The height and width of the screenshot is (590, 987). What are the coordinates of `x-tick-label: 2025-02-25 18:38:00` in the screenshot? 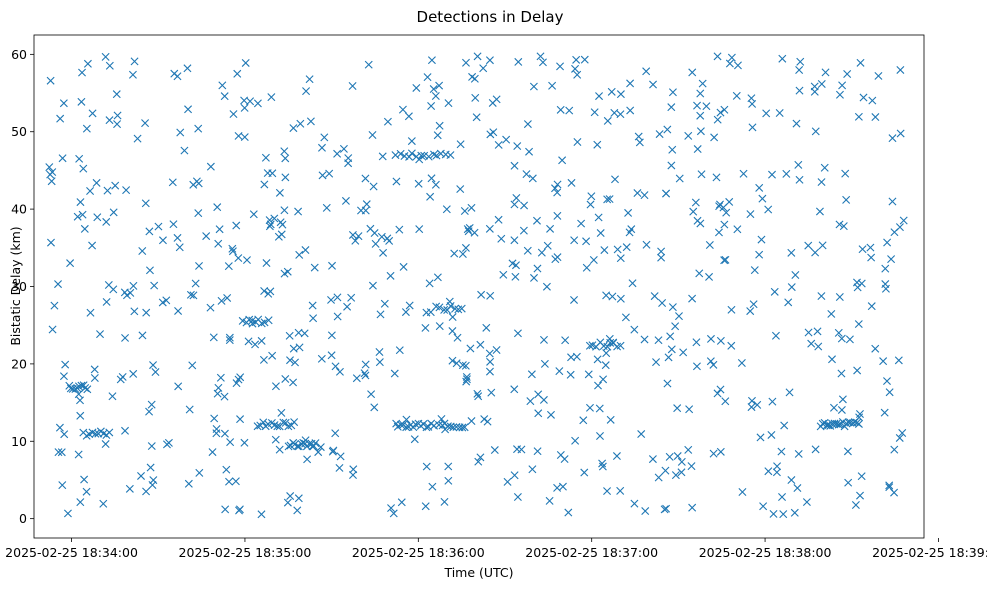 It's located at (765, 552).